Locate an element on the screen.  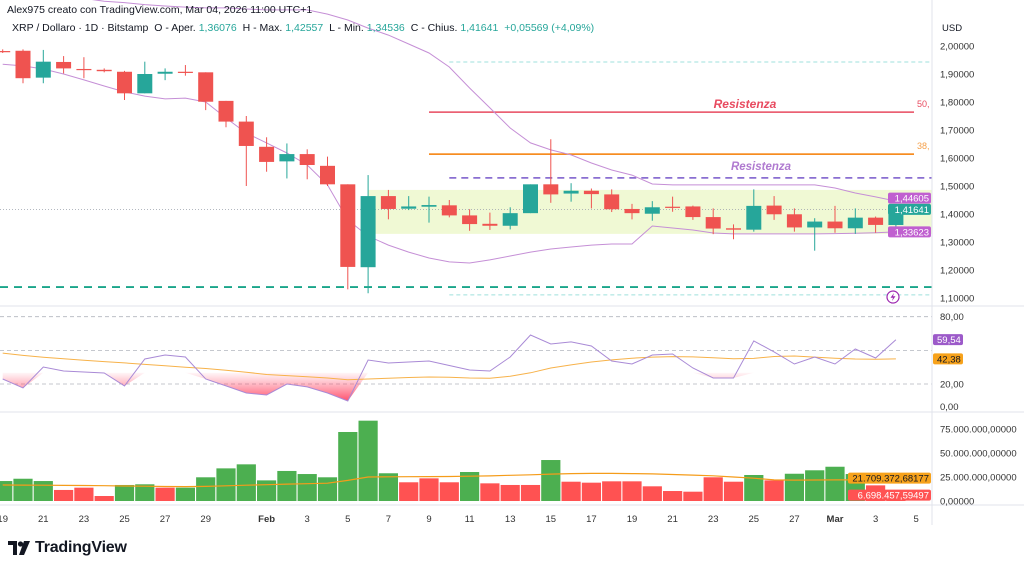
time-axis-tick: 23 is located at coordinates (84, 519).